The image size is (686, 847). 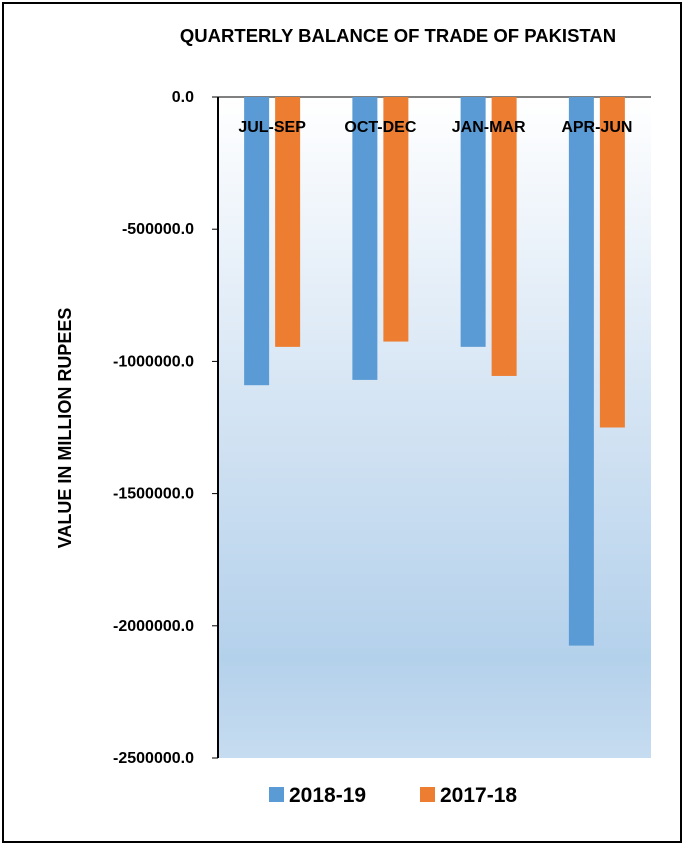 I want to click on legend-label: 2018-19, so click(x=327, y=795).